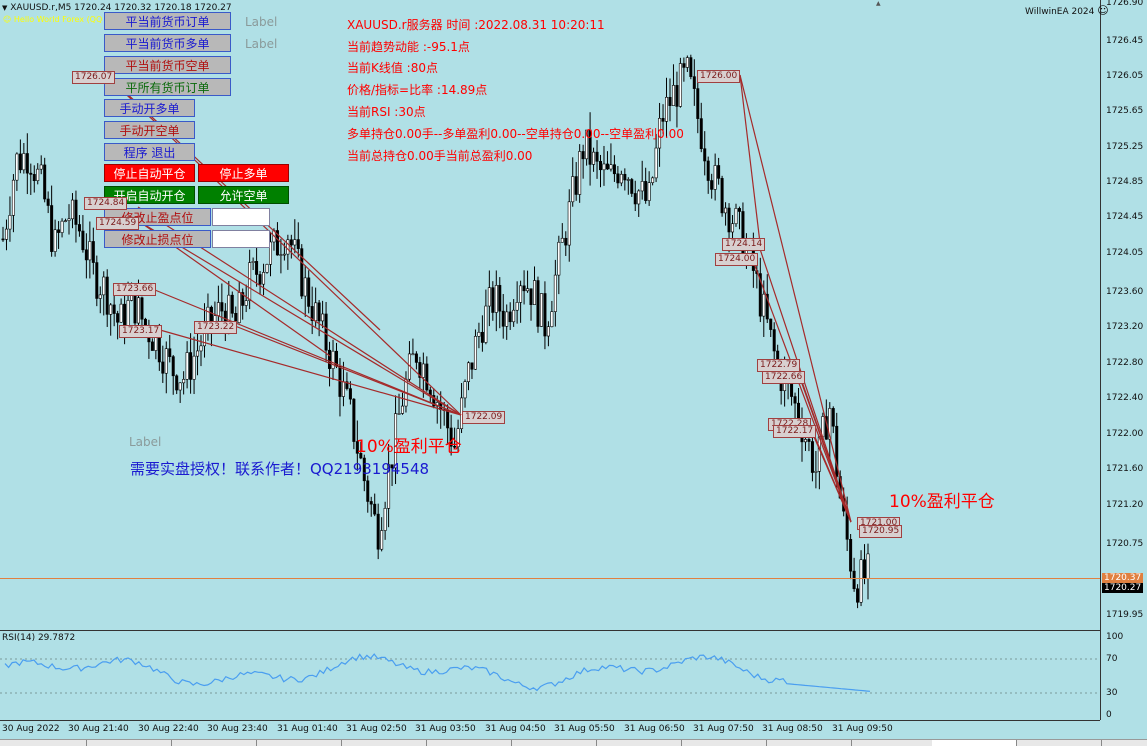 This screenshot has height=746, width=1147. I want to click on manual-buy-button: 手动开多单, so click(149, 108).